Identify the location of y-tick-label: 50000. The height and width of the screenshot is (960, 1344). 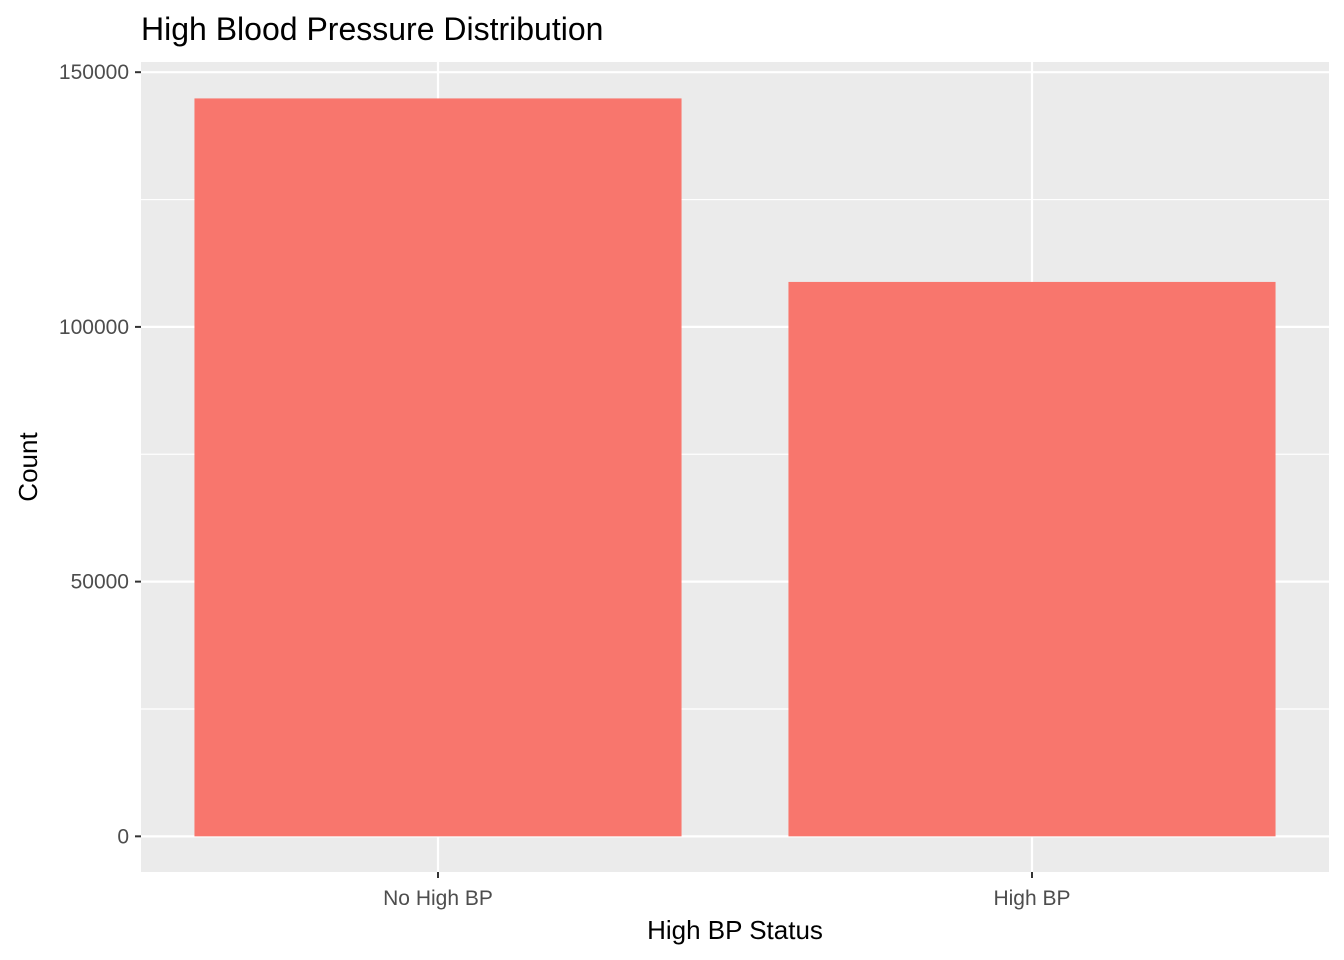
(100, 582).